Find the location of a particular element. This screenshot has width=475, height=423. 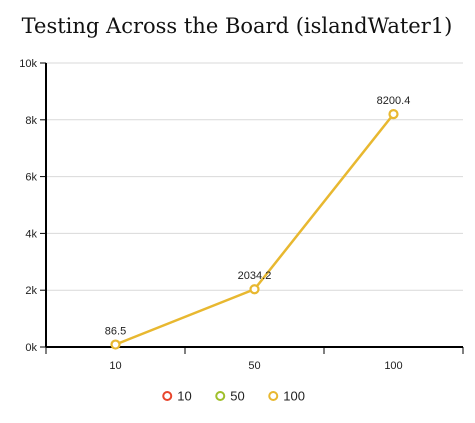

legend-item: 50 is located at coordinates (230, 396).